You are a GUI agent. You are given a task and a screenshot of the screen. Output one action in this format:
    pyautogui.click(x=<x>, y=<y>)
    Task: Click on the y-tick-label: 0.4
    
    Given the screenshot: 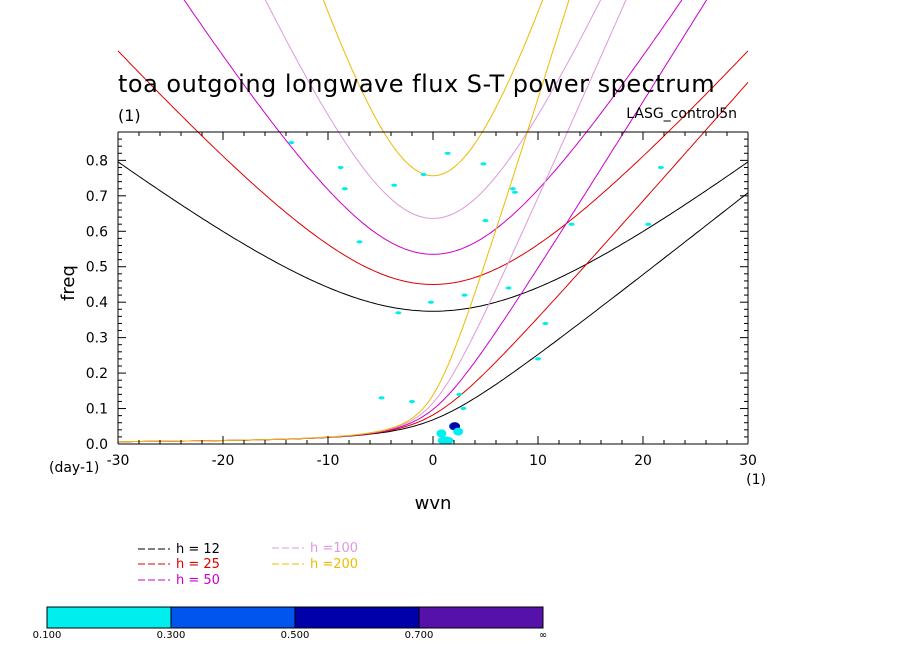 What is the action you would take?
    pyautogui.click(x=97, y=303)
    